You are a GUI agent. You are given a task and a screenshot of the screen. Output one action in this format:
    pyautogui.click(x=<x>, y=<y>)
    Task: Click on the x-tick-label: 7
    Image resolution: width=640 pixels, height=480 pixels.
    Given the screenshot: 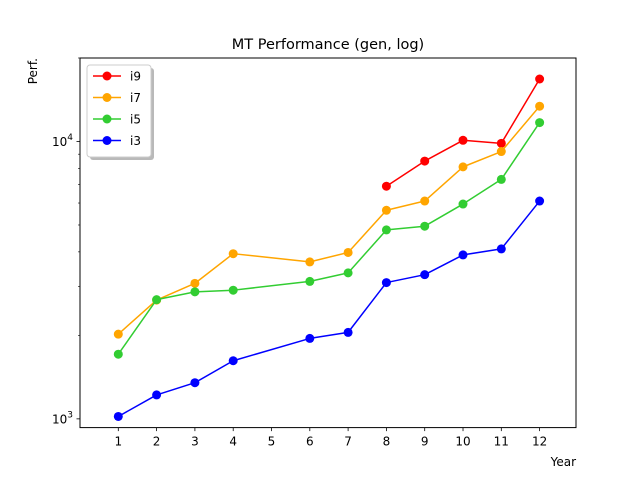 What is the action you would take?
    pyautogui.click(x=348, y=442)
    